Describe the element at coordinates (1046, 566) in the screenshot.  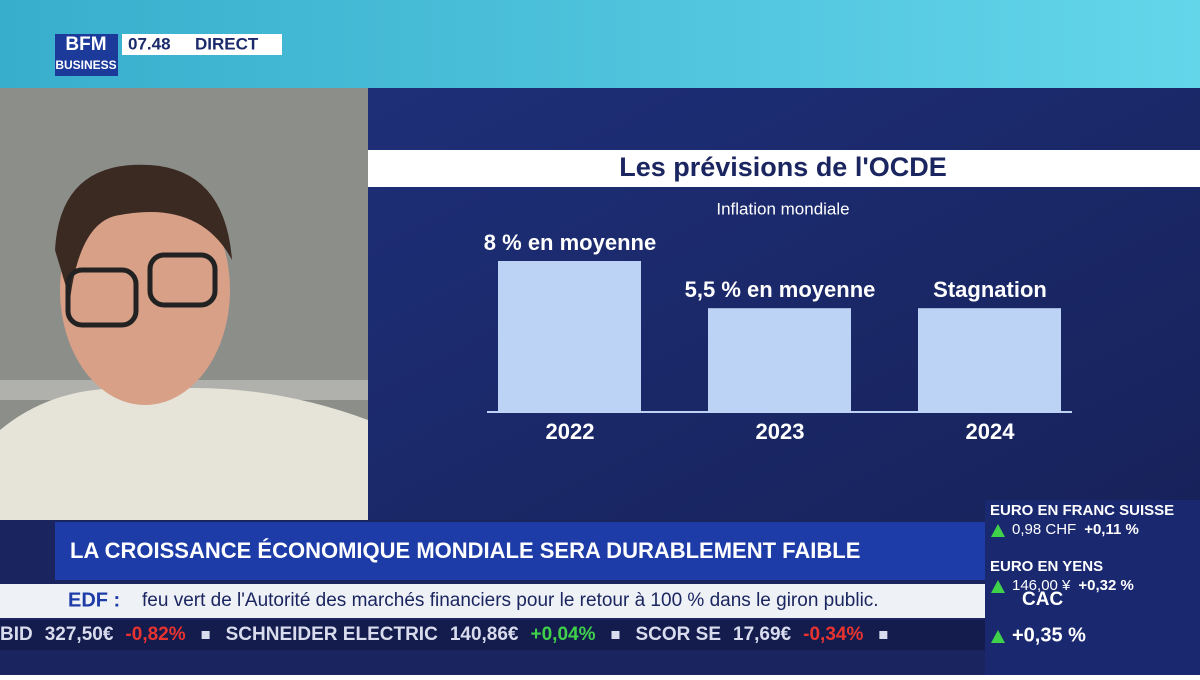
I see `market-name: EURO EN YENS` at that location.